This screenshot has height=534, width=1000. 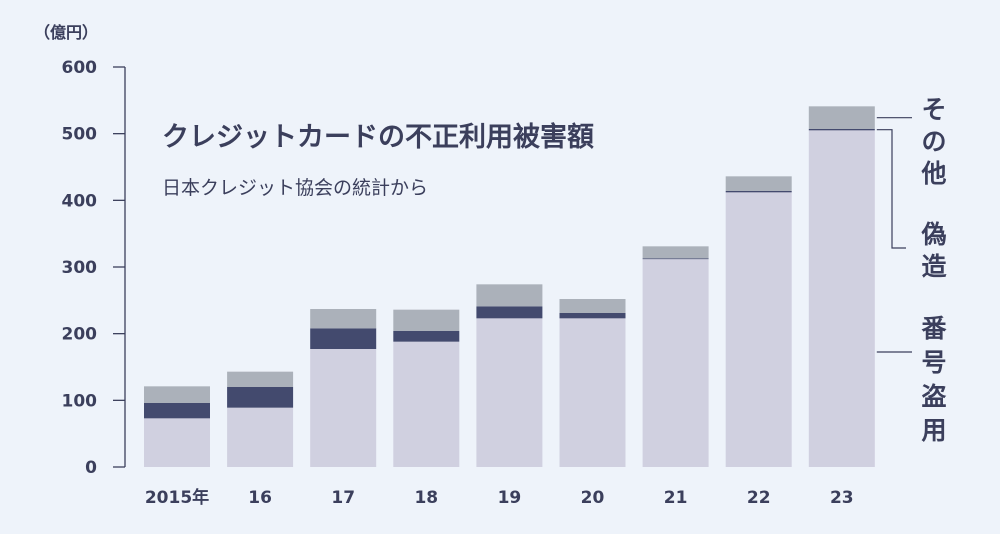 What do you see at coordinates (177, 497) in the screenshot?
I see `x-tick-label: 2015年` at bounding box center [177, 497].